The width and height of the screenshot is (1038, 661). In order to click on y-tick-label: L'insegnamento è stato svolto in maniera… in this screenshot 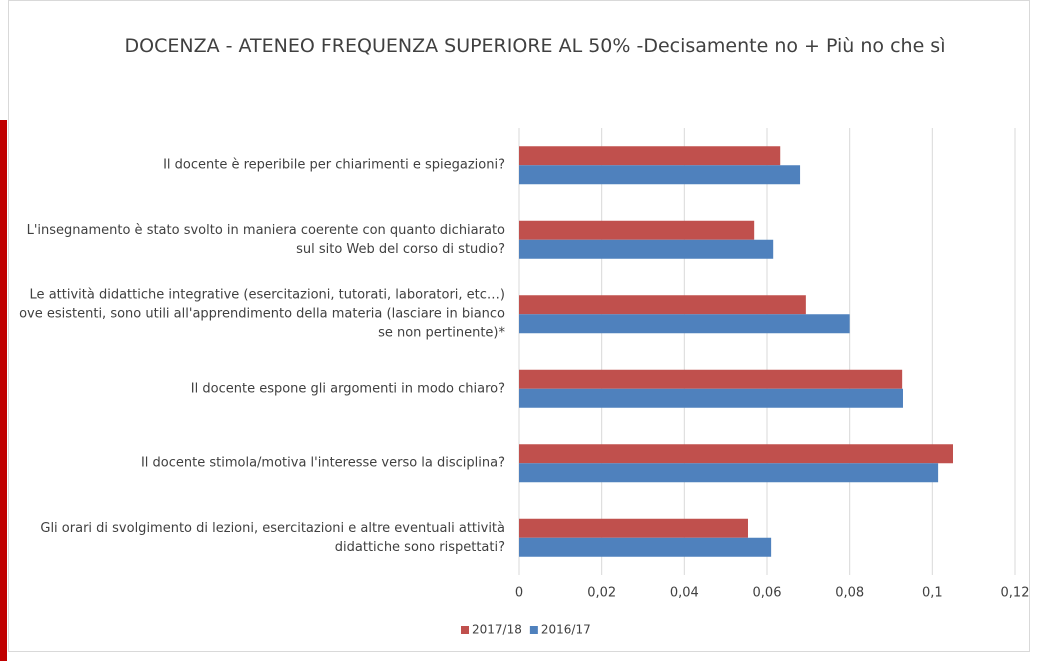, I will do `click(265, 239)`.